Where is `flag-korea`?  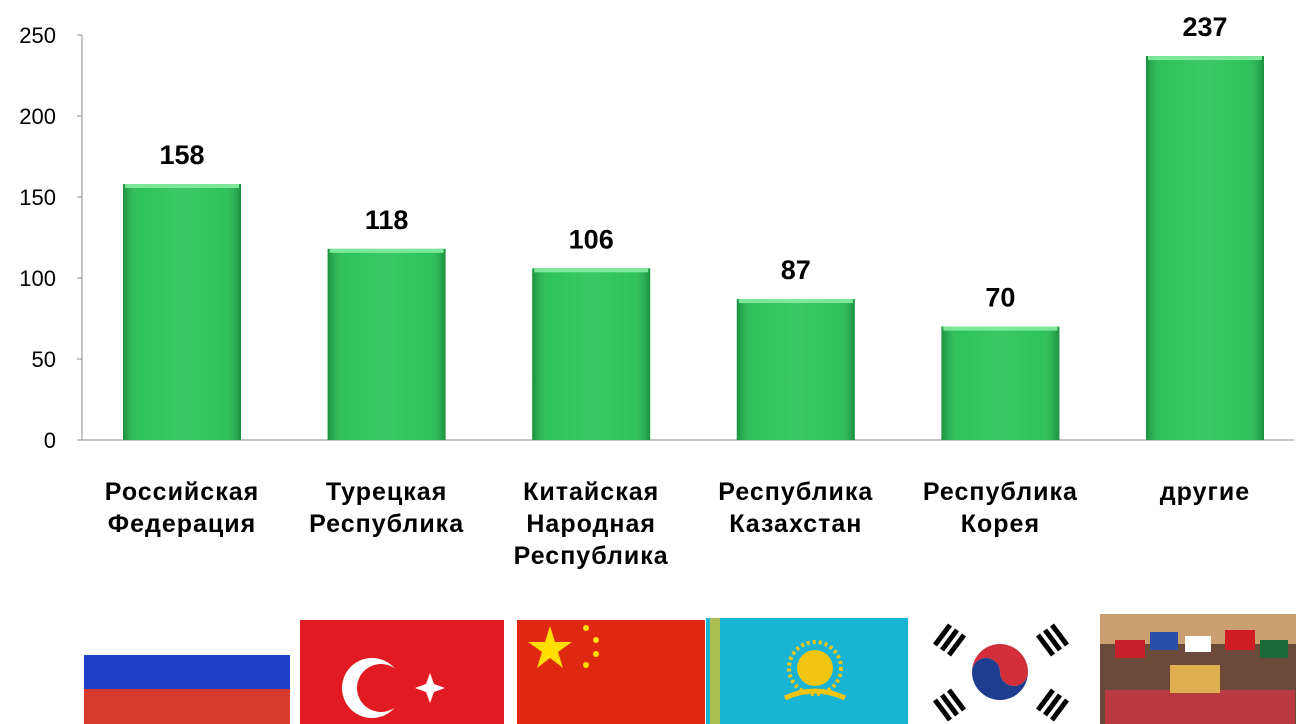 flag-korea is located at coordinates (1001, 671).